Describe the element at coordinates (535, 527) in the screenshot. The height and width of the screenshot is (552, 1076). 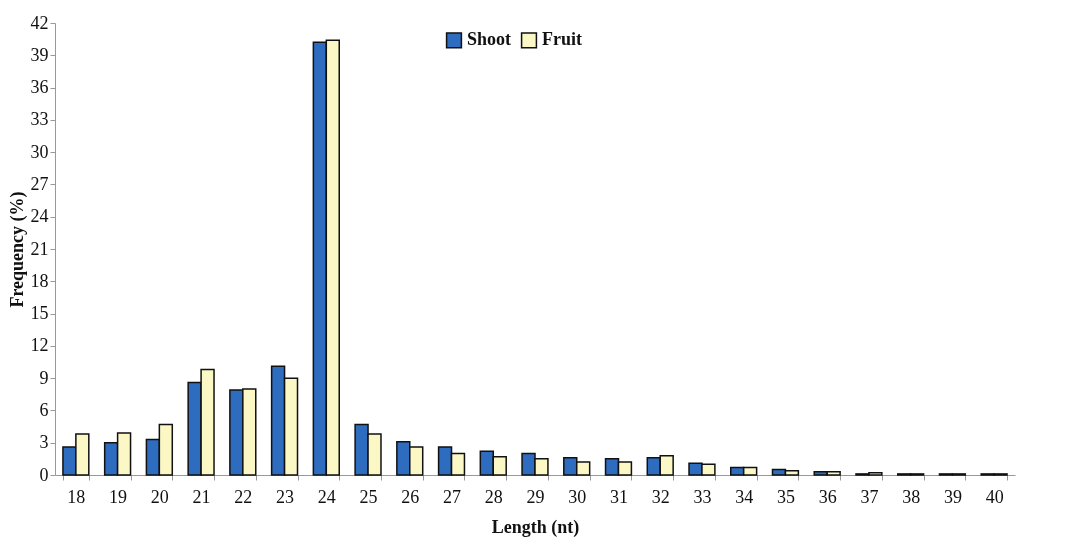
I see `x-axis-title: Length (nt)` at that location.